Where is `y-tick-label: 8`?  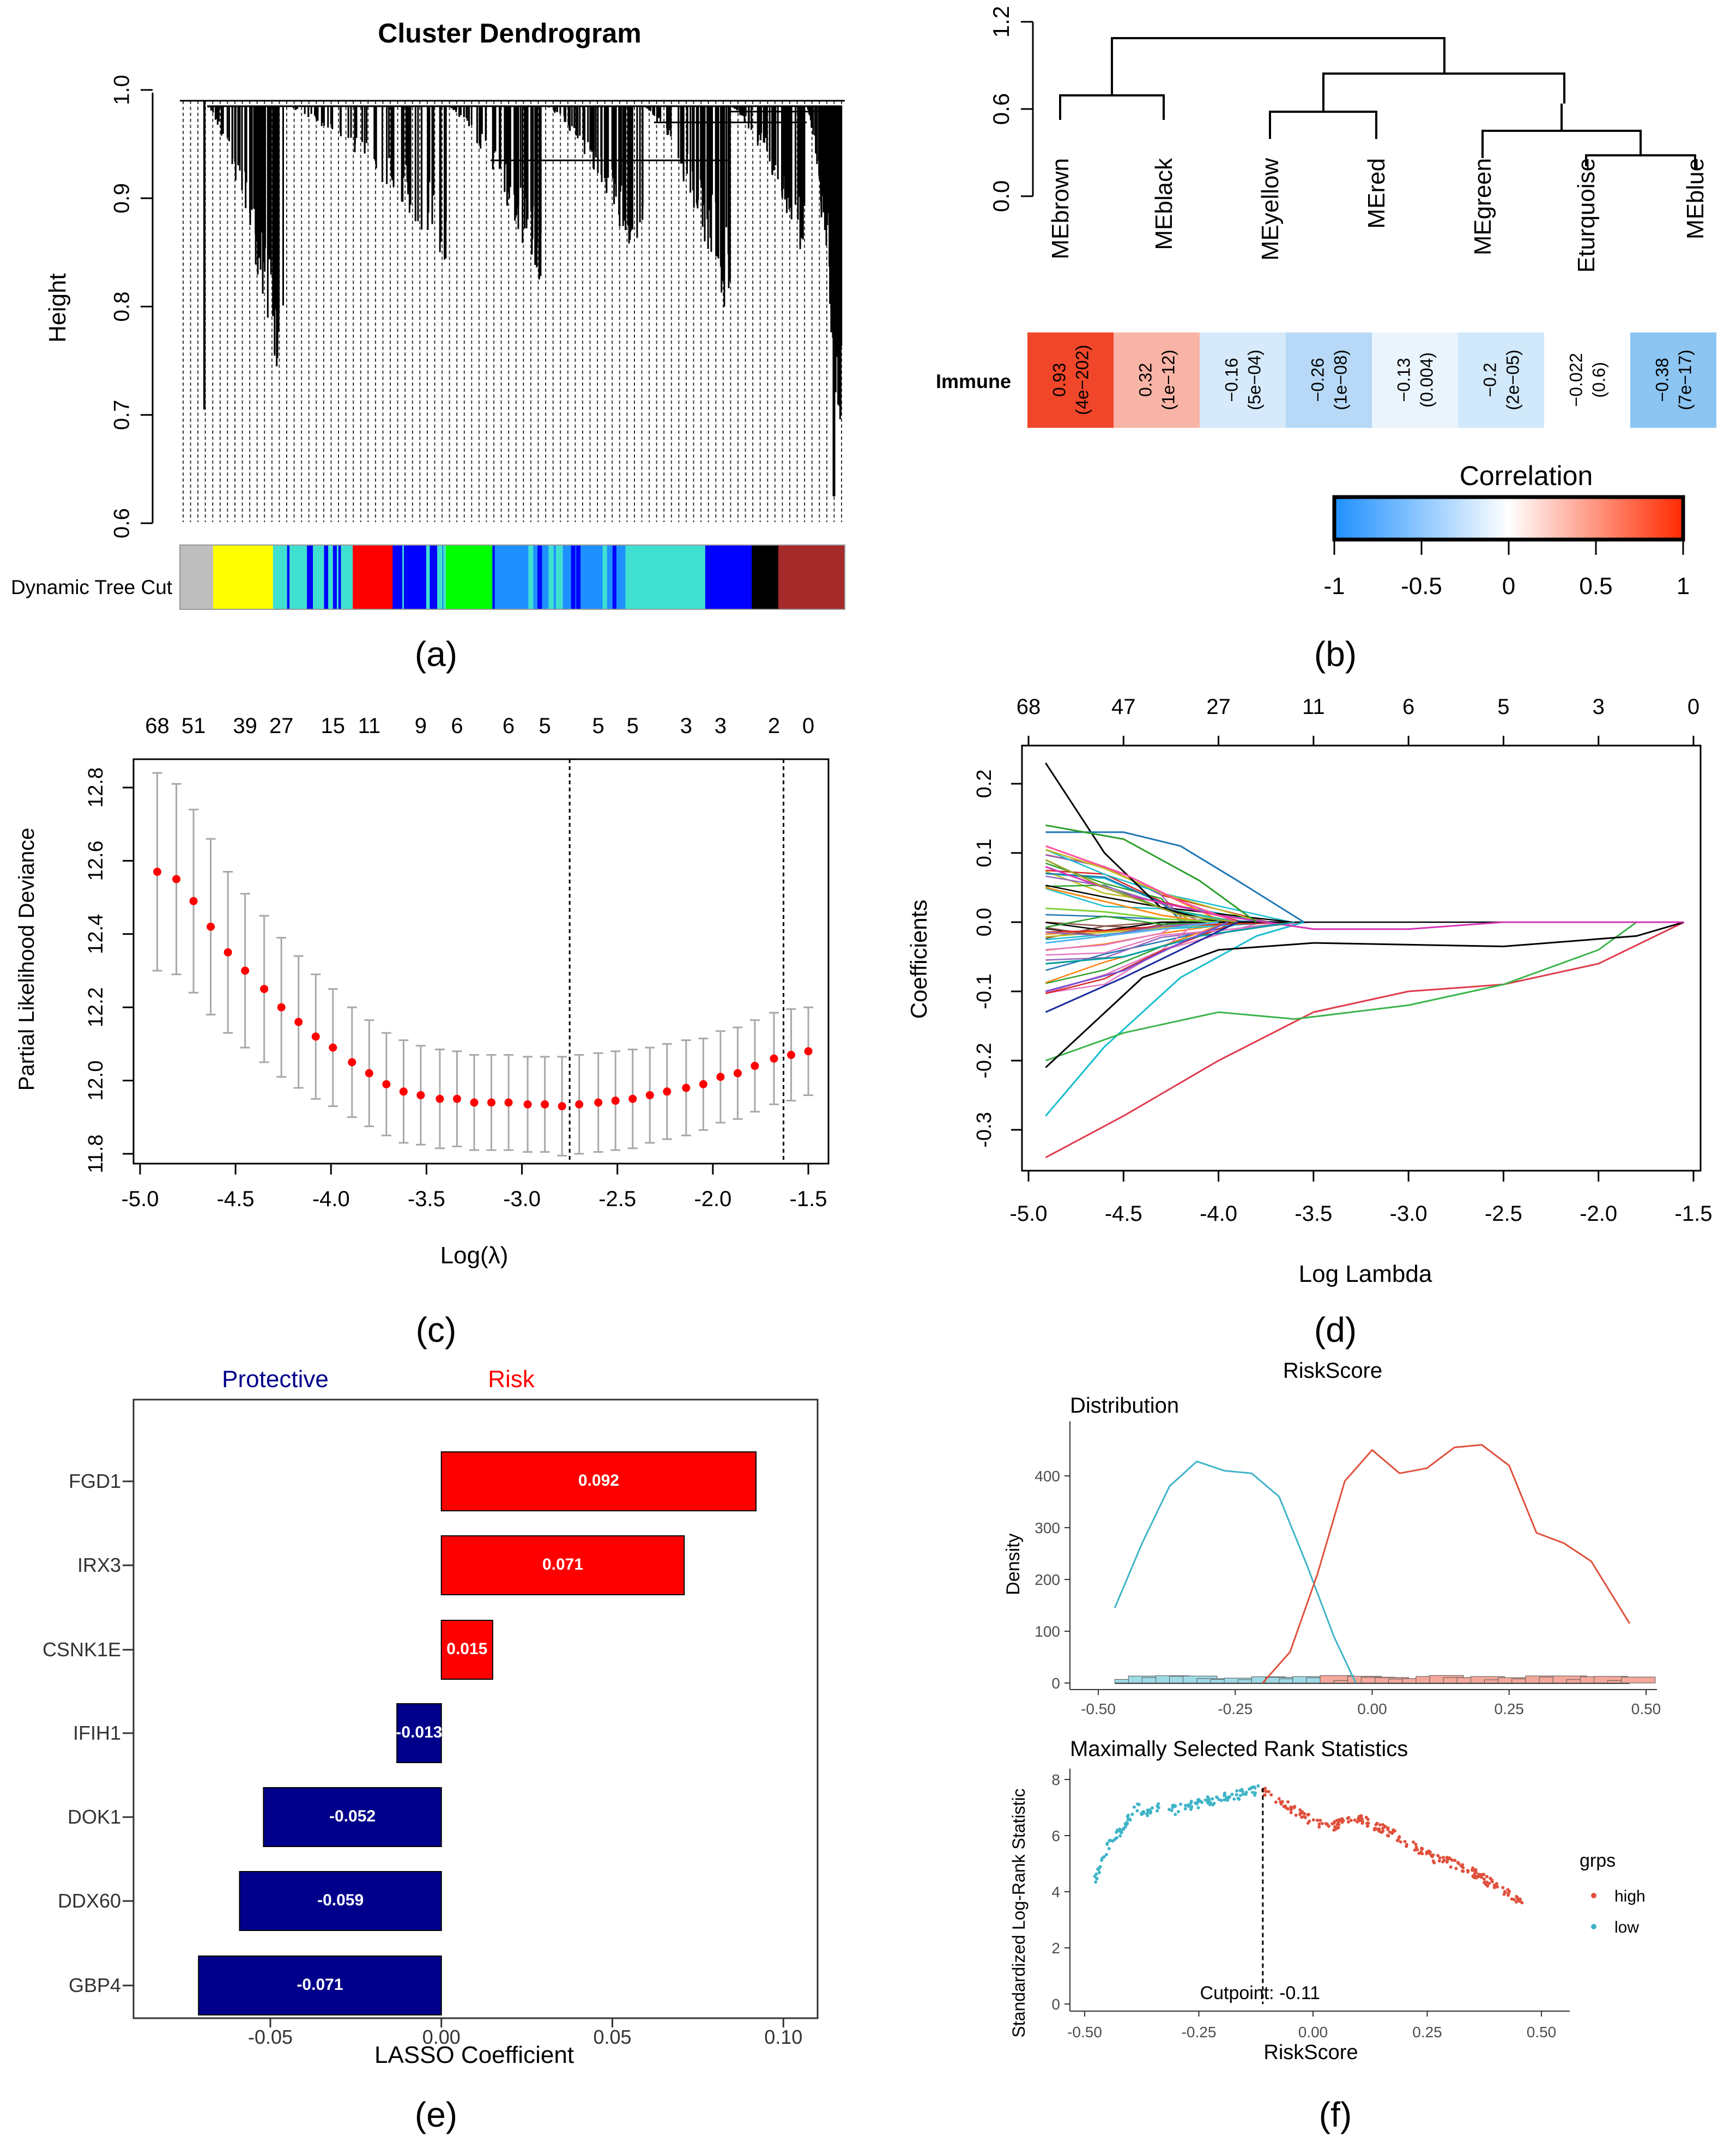 y-tick-label: 8 is located at coordinates (1055, 1780).